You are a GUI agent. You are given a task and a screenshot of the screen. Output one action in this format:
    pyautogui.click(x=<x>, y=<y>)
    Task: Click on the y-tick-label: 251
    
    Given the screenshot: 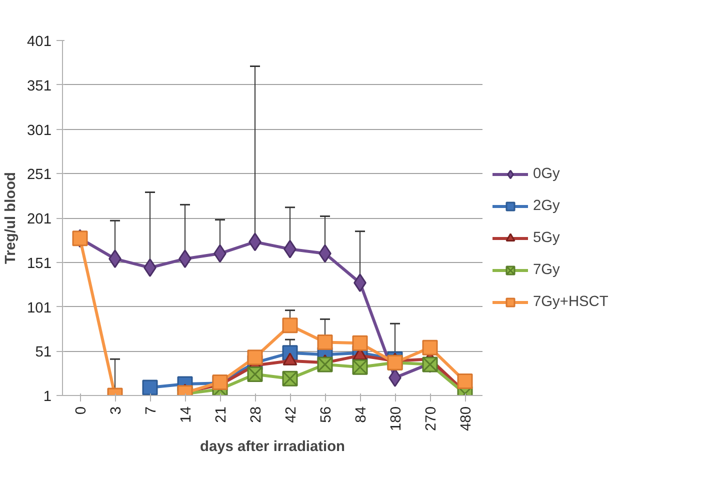 What is the action you would take?
    pyautogui.click(x=39, y=175)
    